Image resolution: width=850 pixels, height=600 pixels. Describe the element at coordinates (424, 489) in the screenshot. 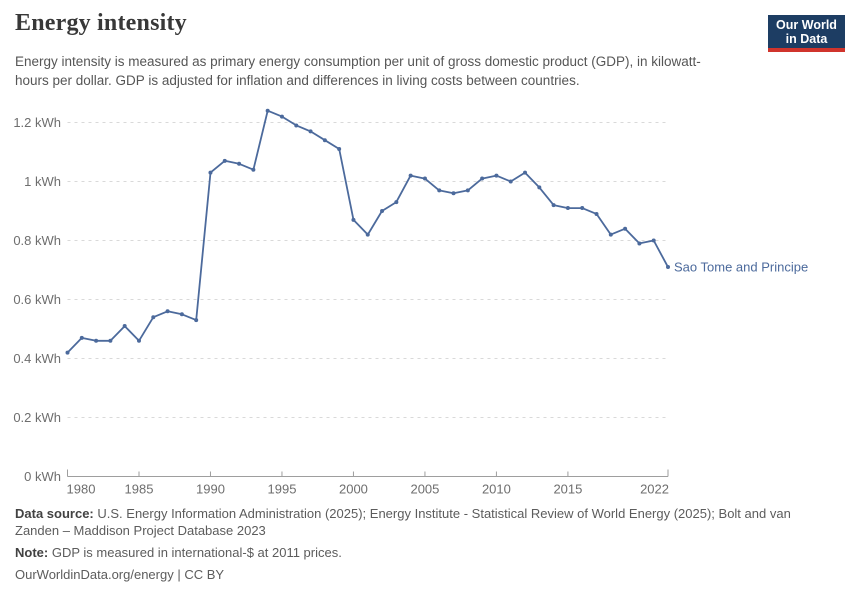

I see `x-tick-label: 2005` at that location.